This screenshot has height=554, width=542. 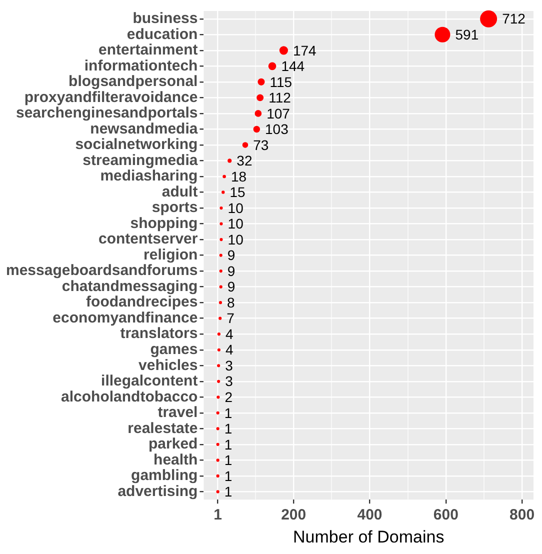 What do you see at coordinates (164, 475) in the screenshot?
I see `y-tick-label: gambling` at bounding box center [164, 475].